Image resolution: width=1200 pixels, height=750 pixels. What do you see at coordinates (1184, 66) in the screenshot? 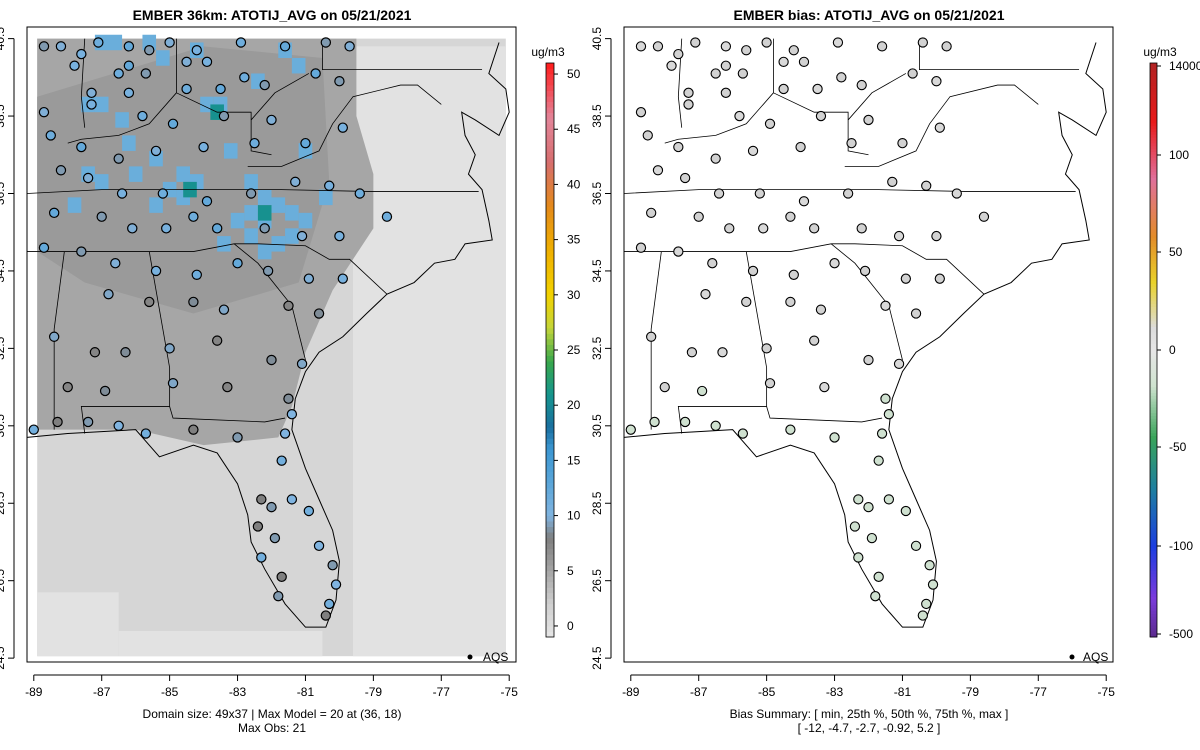
I see `colorbar-tick-label: 14000` at bounding box center [1184, 66].